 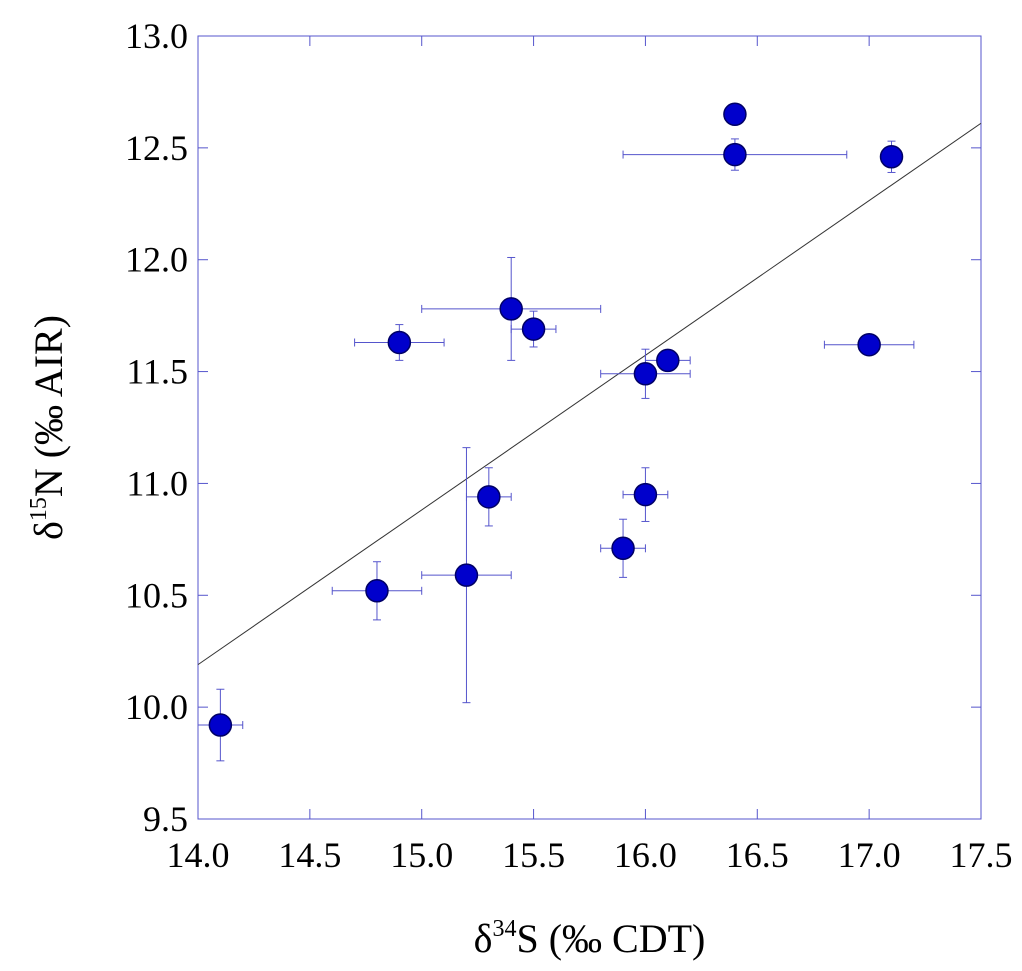 What do you see at coordinates (156, 595) in the screenshot?
I see `y-tick-label: 10.5` at bounding box center [156, 595].